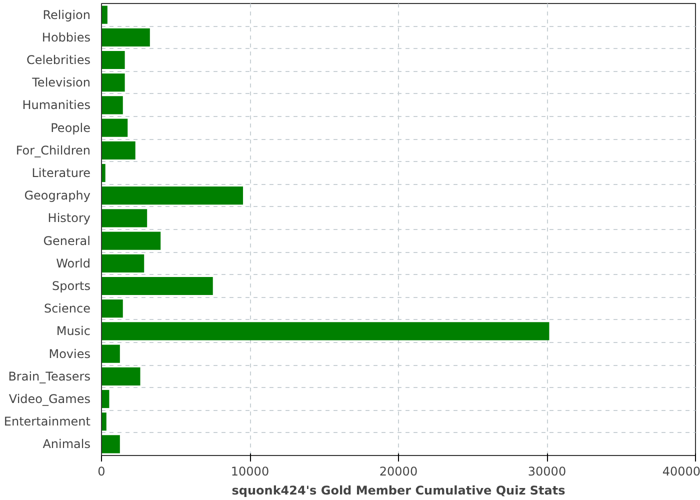 The width and height of the screenshot is (700, 500). I want to click on y-tick-label: History, so click(69, 218).